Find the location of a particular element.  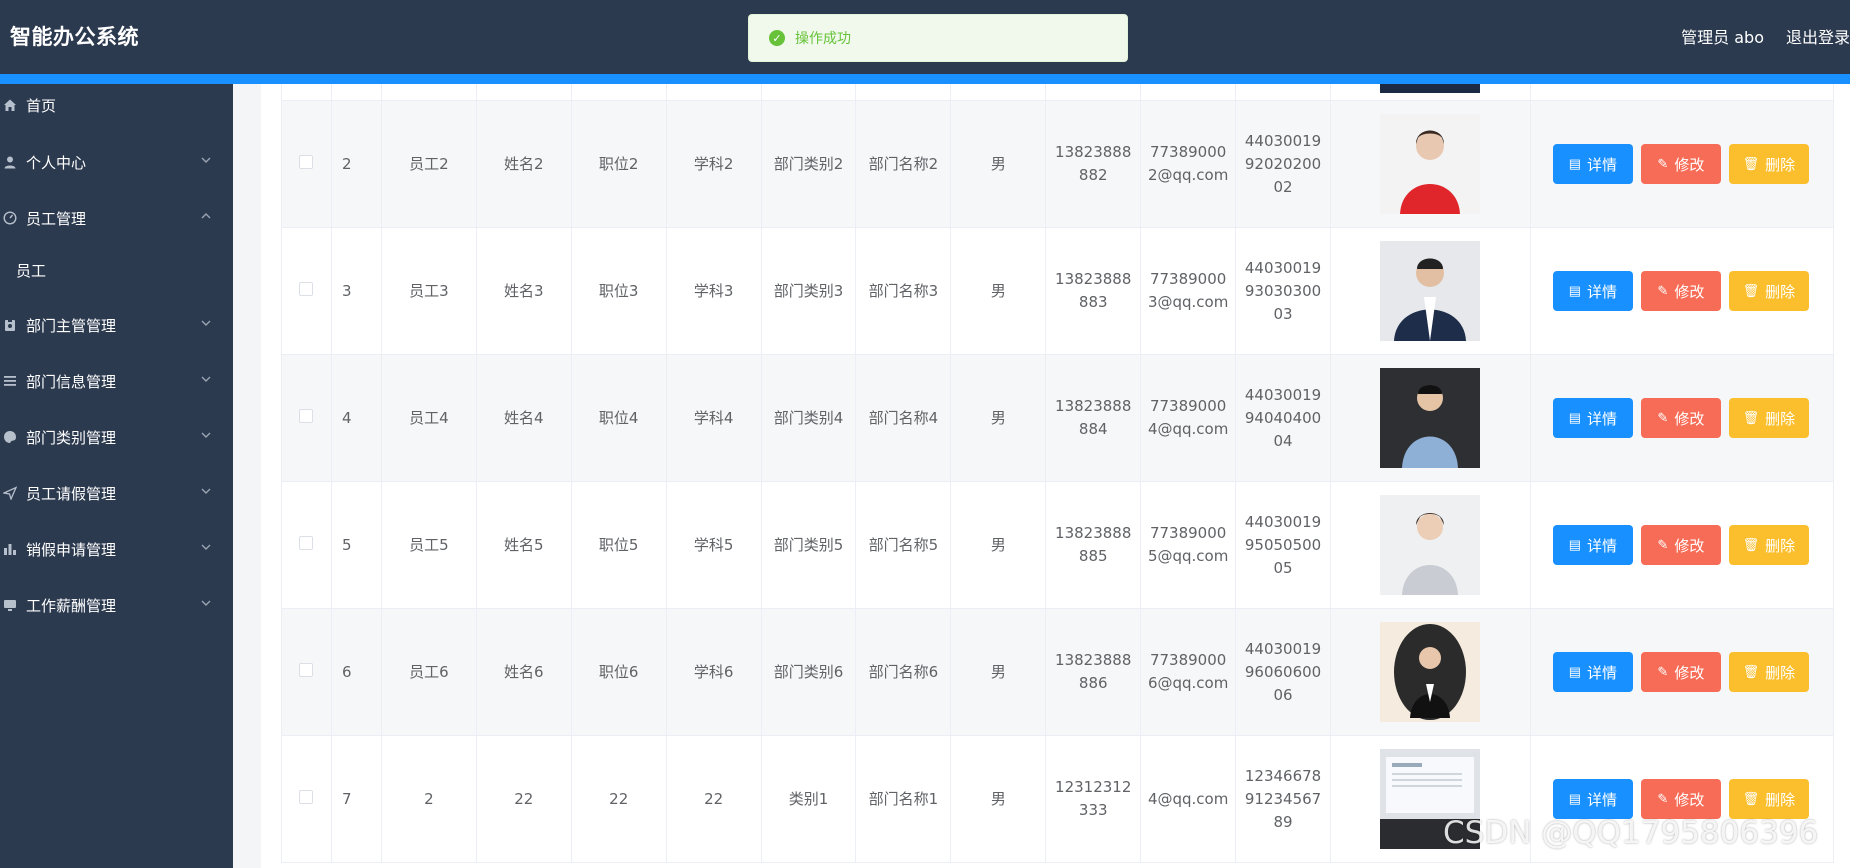

sidebar-item-leave-management: 员工请假管理 is located at coordinates (116, 493).